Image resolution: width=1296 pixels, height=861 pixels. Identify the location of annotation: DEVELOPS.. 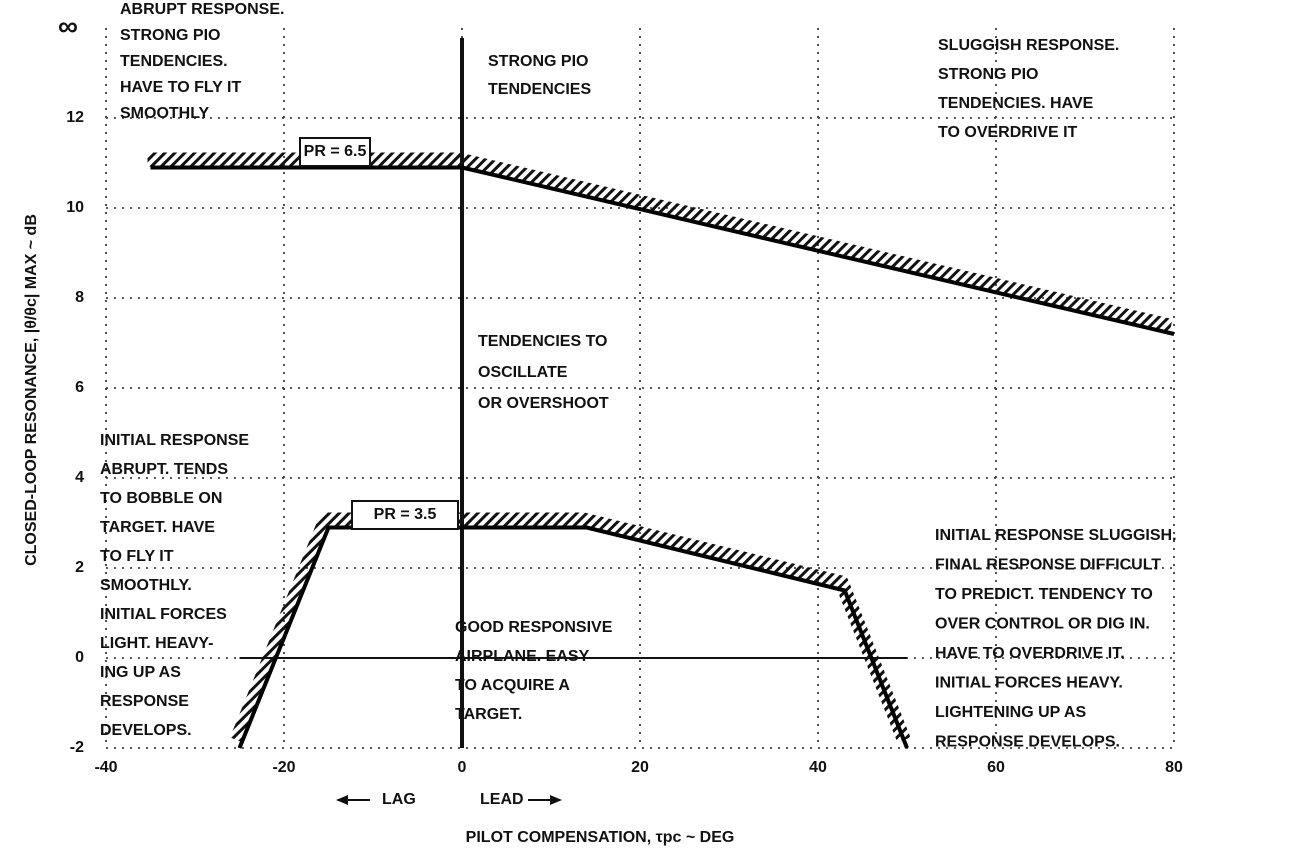
(146, 730).